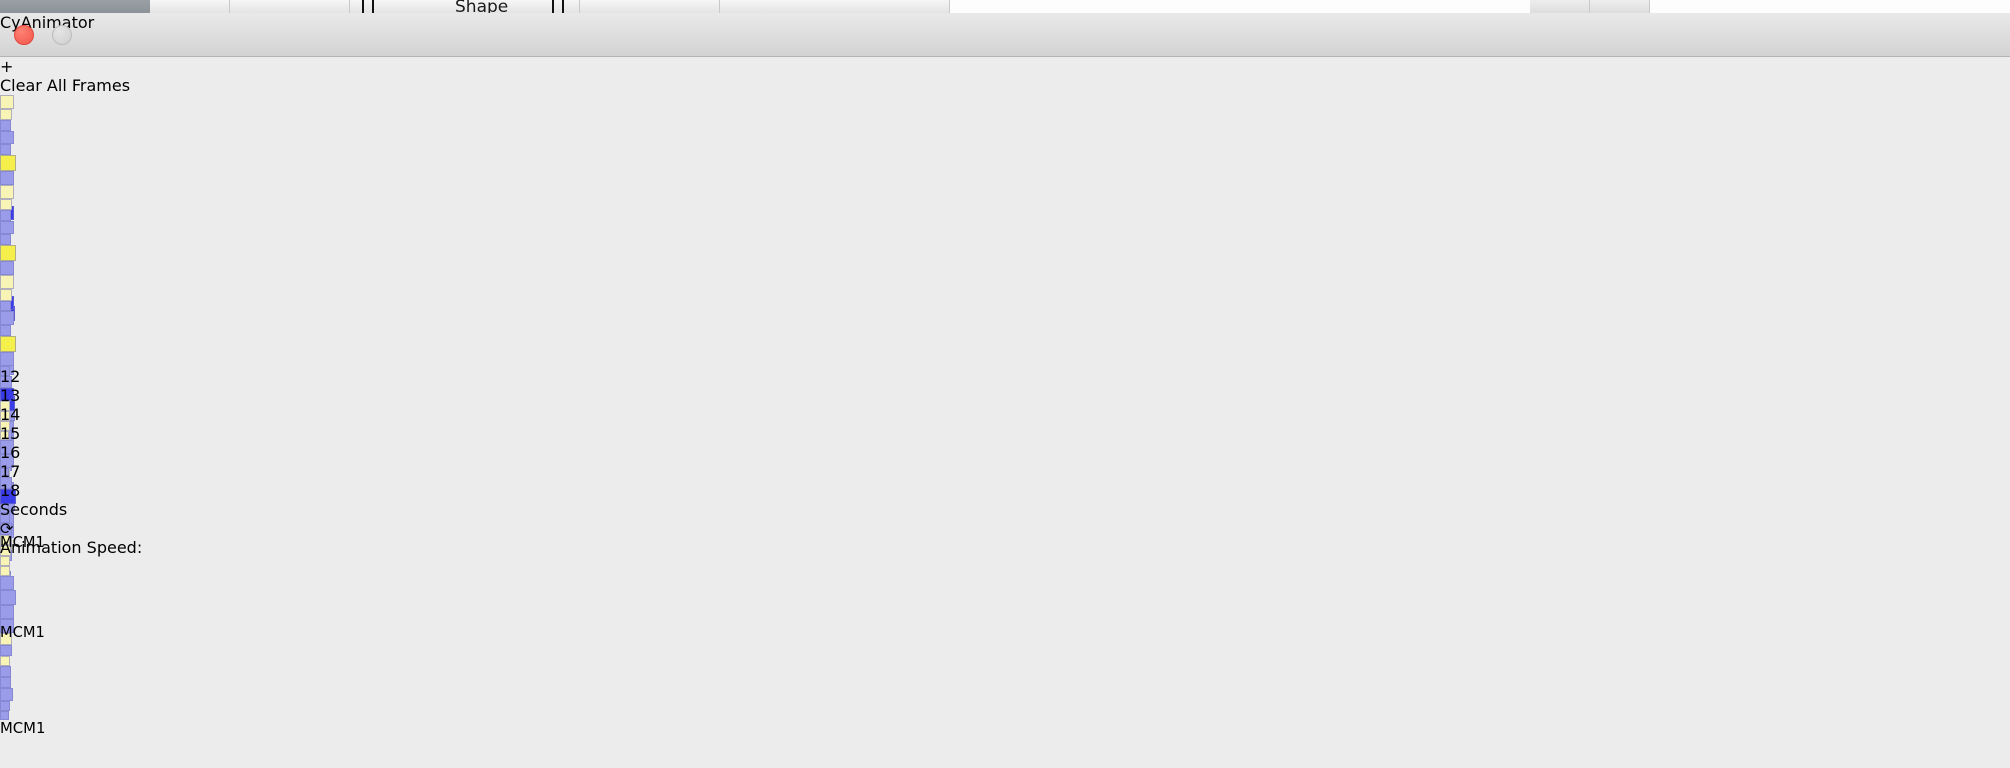 This screenshot has height=768, width=2010. Describe the element at coordinates (1005, 66) in the screenshot. I see `add-frame-button: +` at that location.